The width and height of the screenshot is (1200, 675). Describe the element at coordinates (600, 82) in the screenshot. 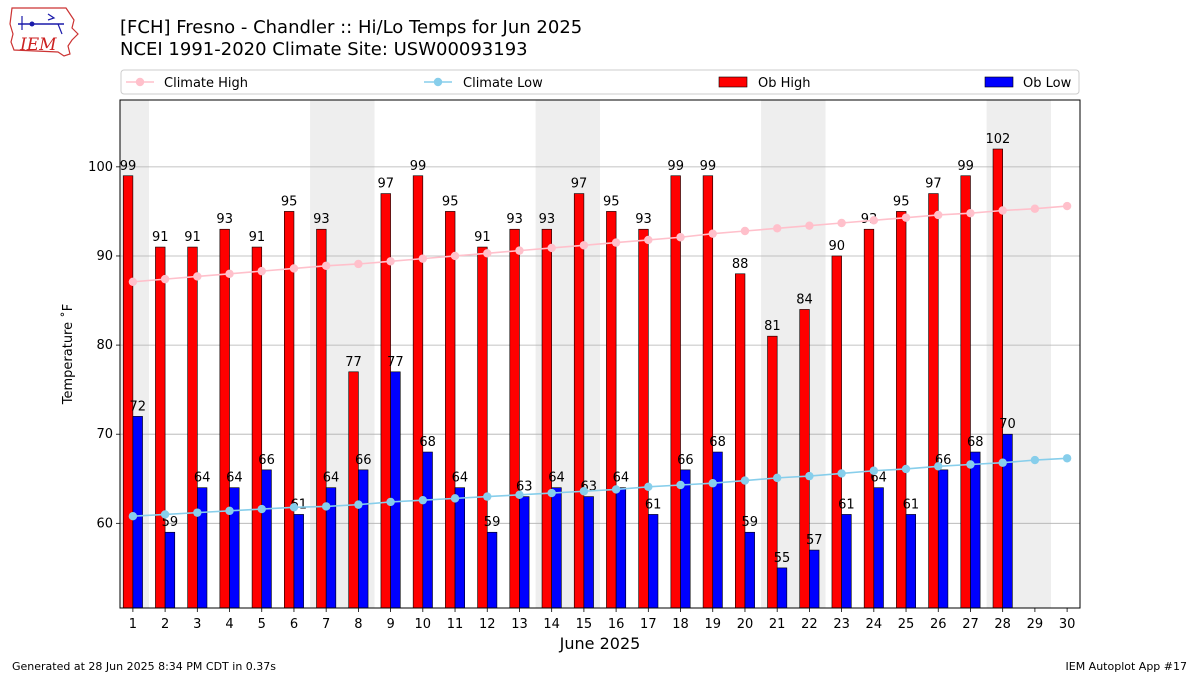

I see `legend-box` at that location.